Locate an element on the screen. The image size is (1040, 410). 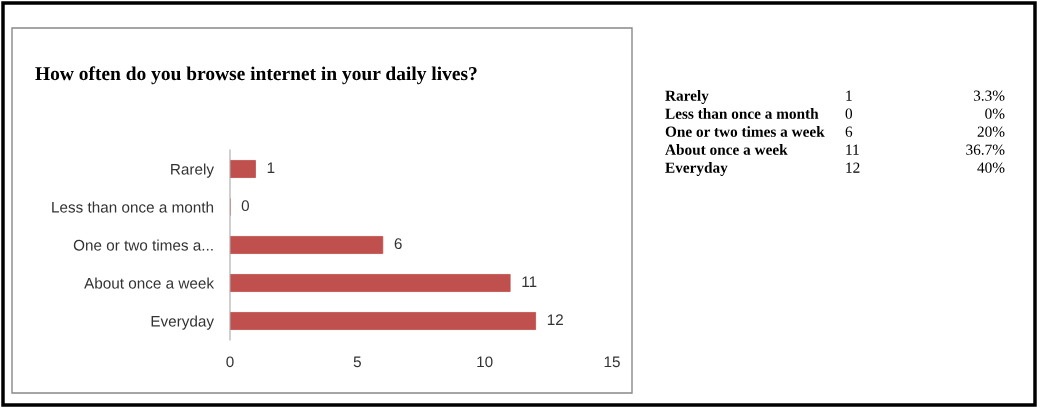
text: About once a week is located at coordinates (726, 149).